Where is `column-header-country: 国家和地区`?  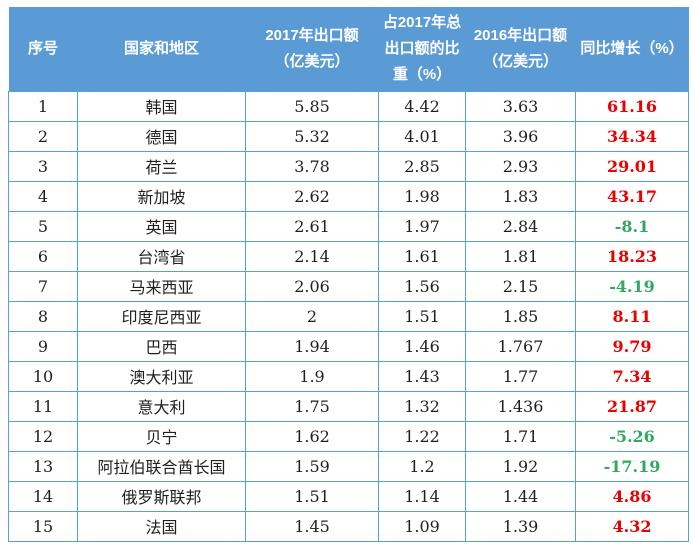 column-header-country: 国家和地区 is located at coordinates (161, 49).